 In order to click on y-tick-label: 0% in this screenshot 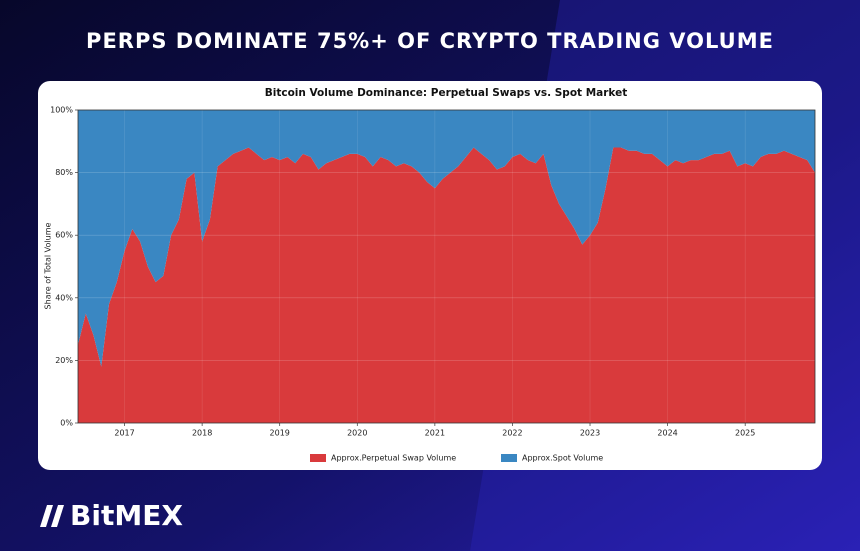, I will do `click(66, 423)`.